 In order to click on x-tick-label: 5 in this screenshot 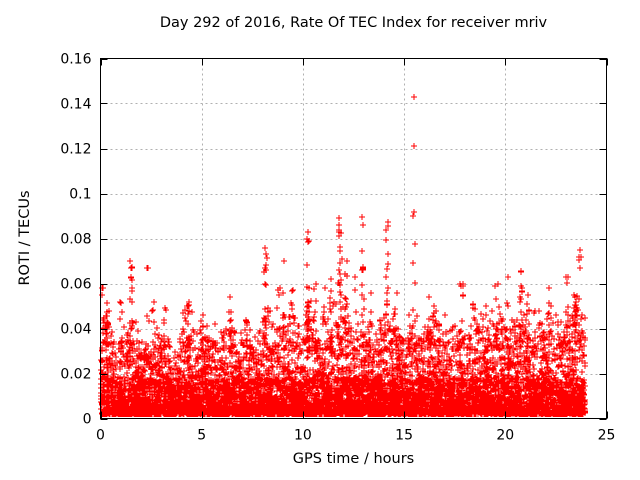, I will do `click(201, 436)`.